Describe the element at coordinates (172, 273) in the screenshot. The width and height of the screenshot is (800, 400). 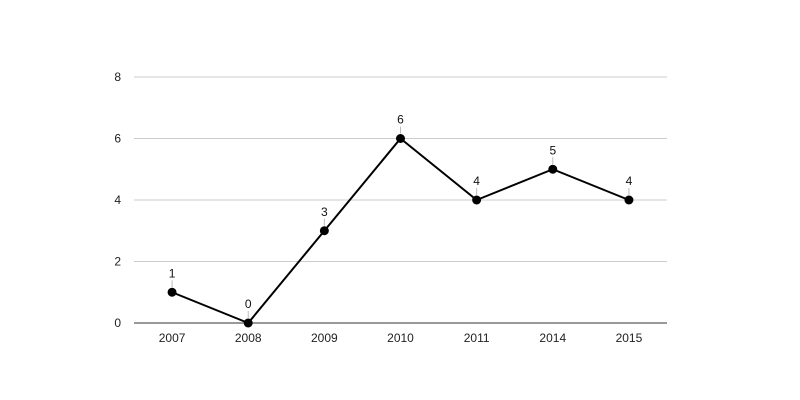
I see `data-label: 1` at that location.